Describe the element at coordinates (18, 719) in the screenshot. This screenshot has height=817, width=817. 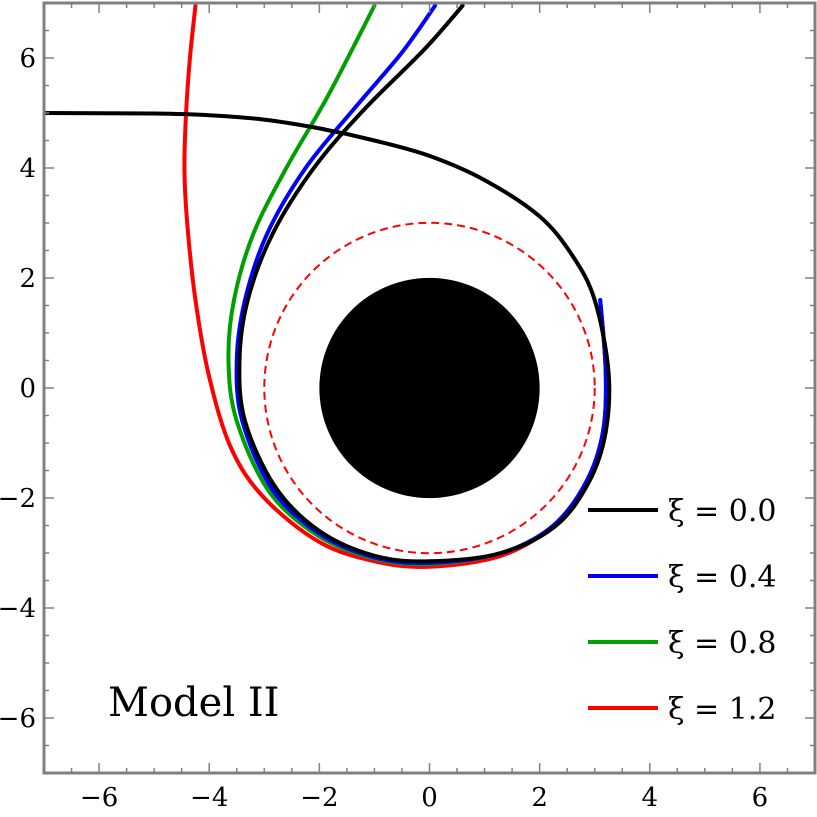
I see `y-tick-label: −6` at that location.